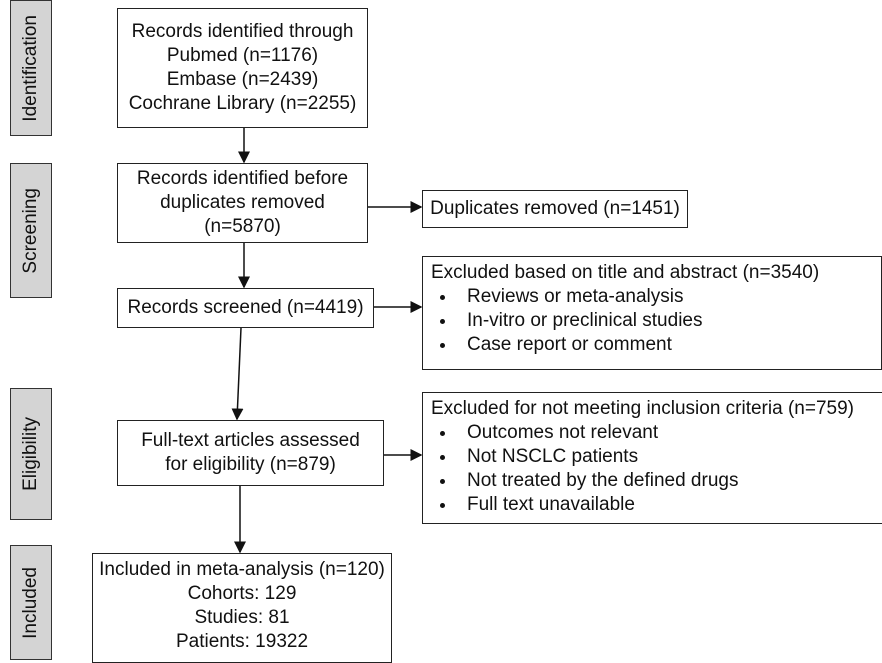 This screenshot has height=663, width=882. Describe the element at coordinates (242, 178) in the screenshot. I see `box-text: Records identified before` at that location.